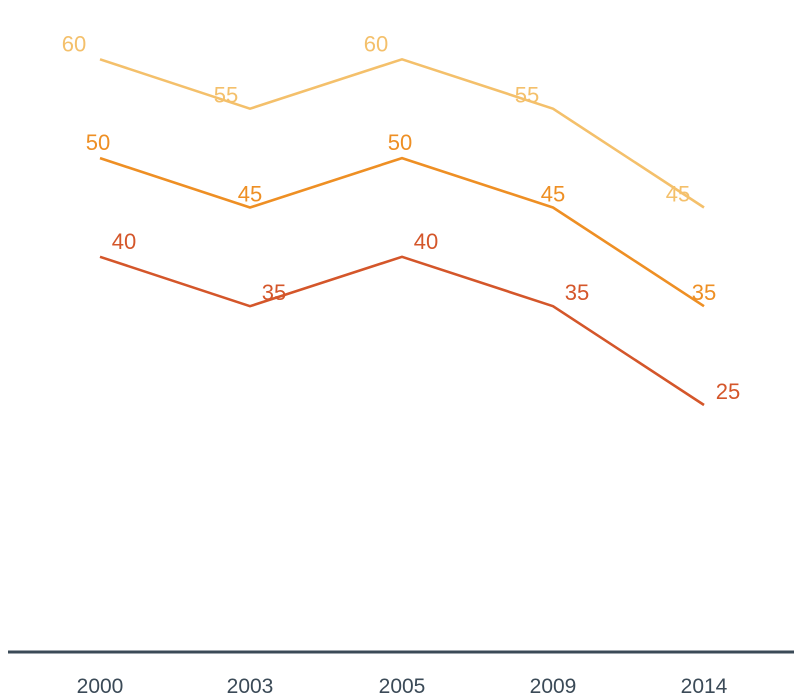 This screenshot has width=800, height=700. Describe the element at coordinates (100, 686) in the screenshot. I see `x-tick-label: 2000` at that location.